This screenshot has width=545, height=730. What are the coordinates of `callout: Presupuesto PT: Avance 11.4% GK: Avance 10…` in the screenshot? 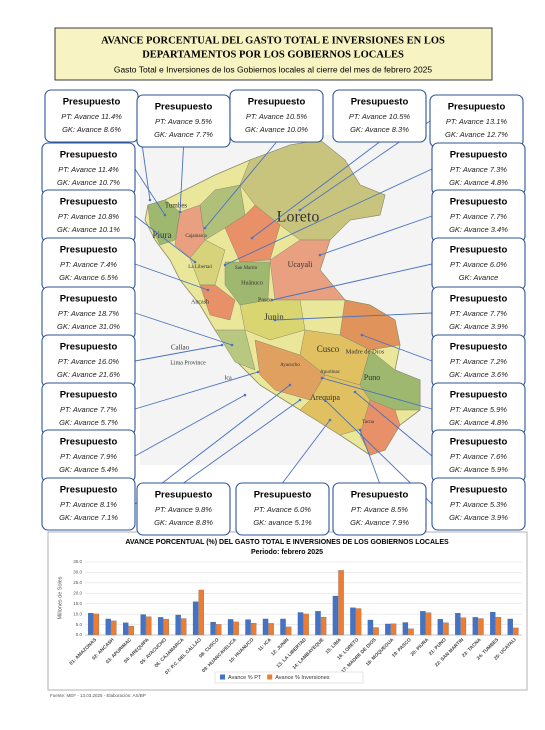 It's located at (88, 169).